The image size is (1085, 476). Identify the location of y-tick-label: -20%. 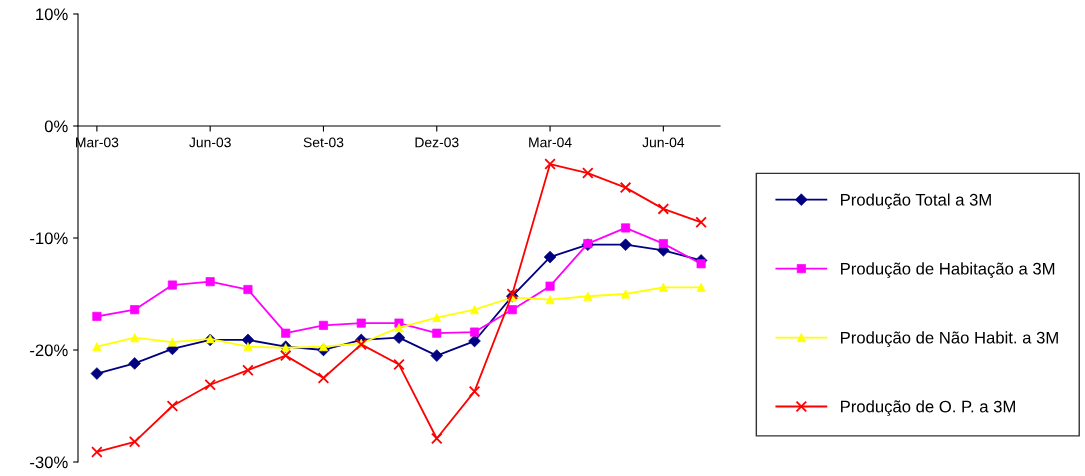
(49, 350).